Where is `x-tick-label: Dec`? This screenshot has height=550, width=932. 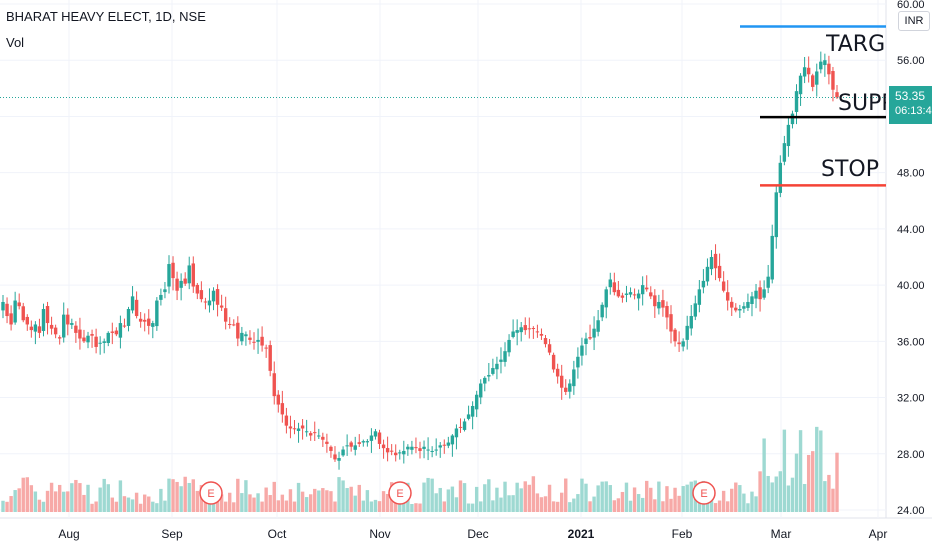
x-tick-label: Dec is located at coordinates (477, 534).